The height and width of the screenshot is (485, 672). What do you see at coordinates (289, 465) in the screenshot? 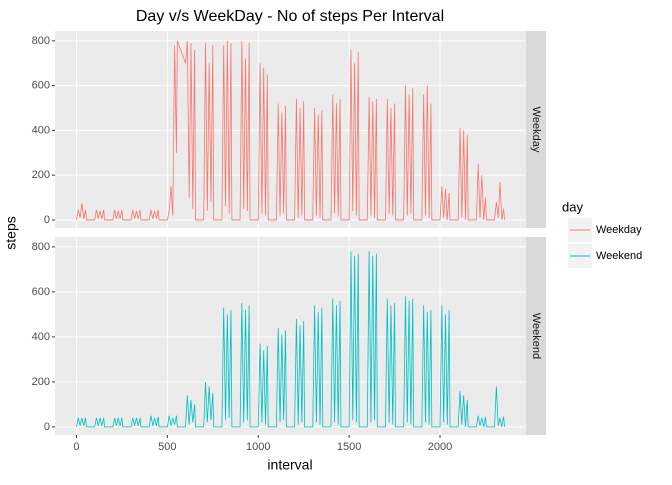
I see `x-axis-label: interval` at bounding box center [289, 465].